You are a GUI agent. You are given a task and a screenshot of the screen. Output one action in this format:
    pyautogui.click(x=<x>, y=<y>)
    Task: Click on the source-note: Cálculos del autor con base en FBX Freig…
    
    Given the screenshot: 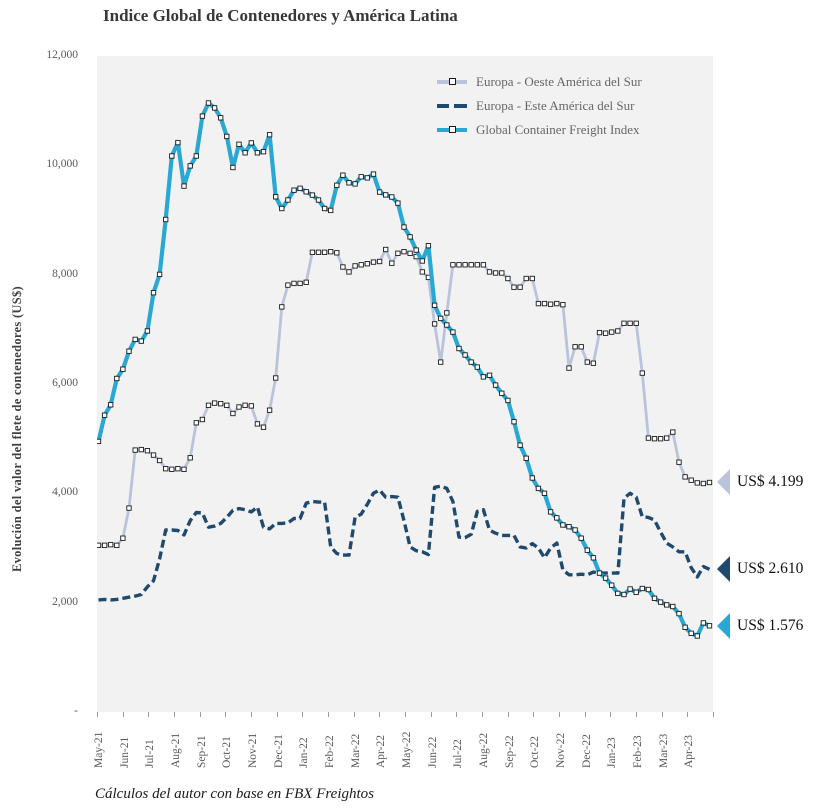 What is the action you would take?
    pyautogui.click(x=234, y=794)
    